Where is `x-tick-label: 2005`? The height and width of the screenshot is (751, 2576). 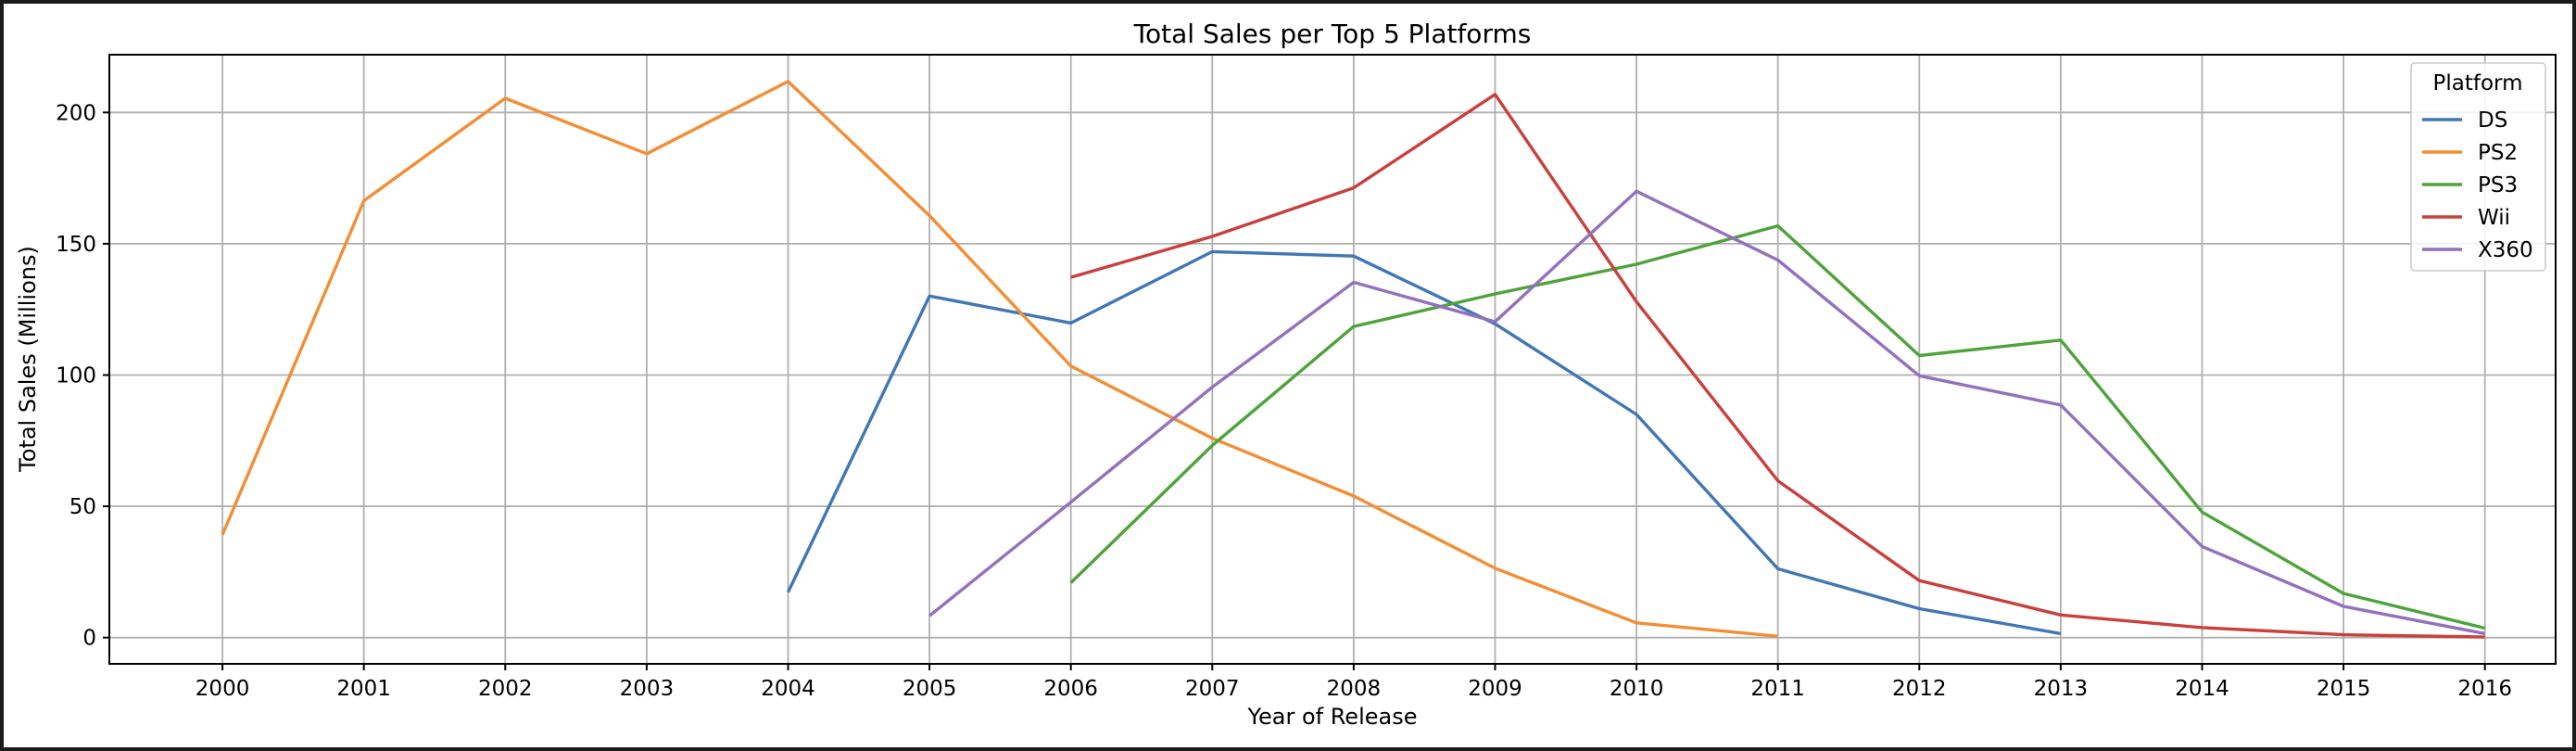
x-tick-label: 2005 is located at coordinates (930, 689).